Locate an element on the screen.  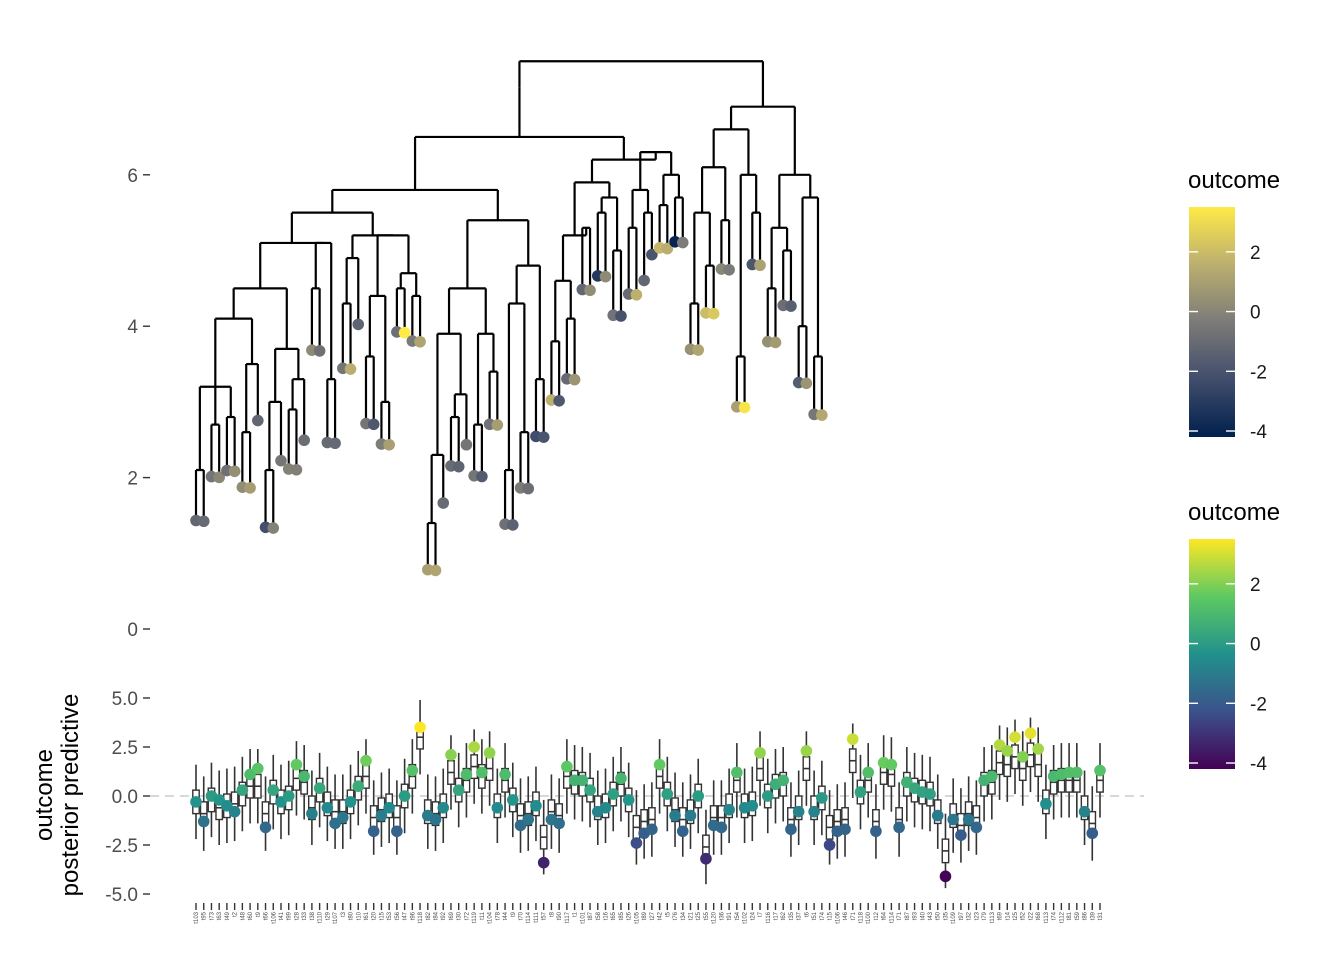
x-tick-label: t96 is located at coordinates (413, 915).